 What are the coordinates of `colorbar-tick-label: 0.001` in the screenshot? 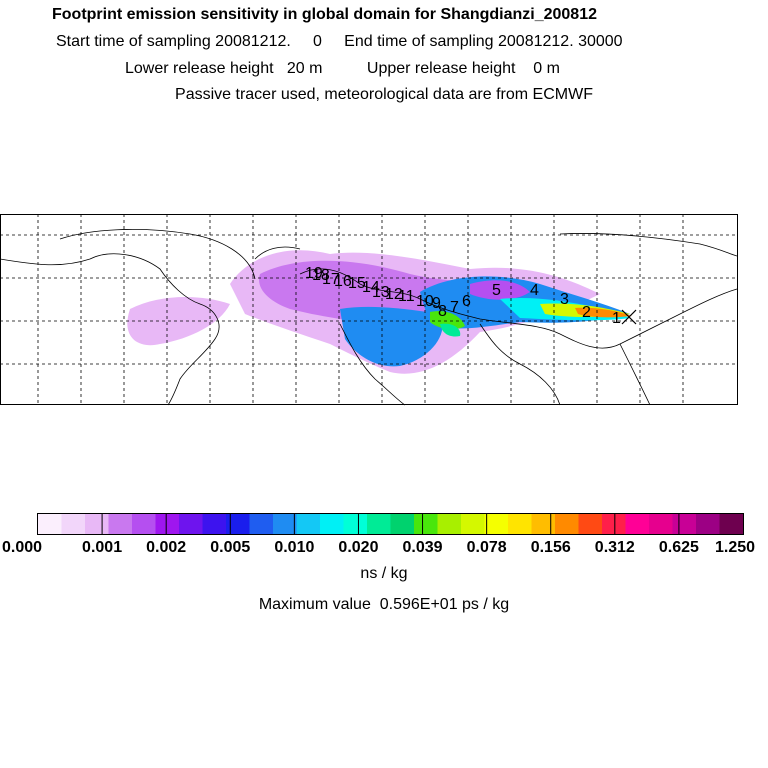 It's located at (102, 547).